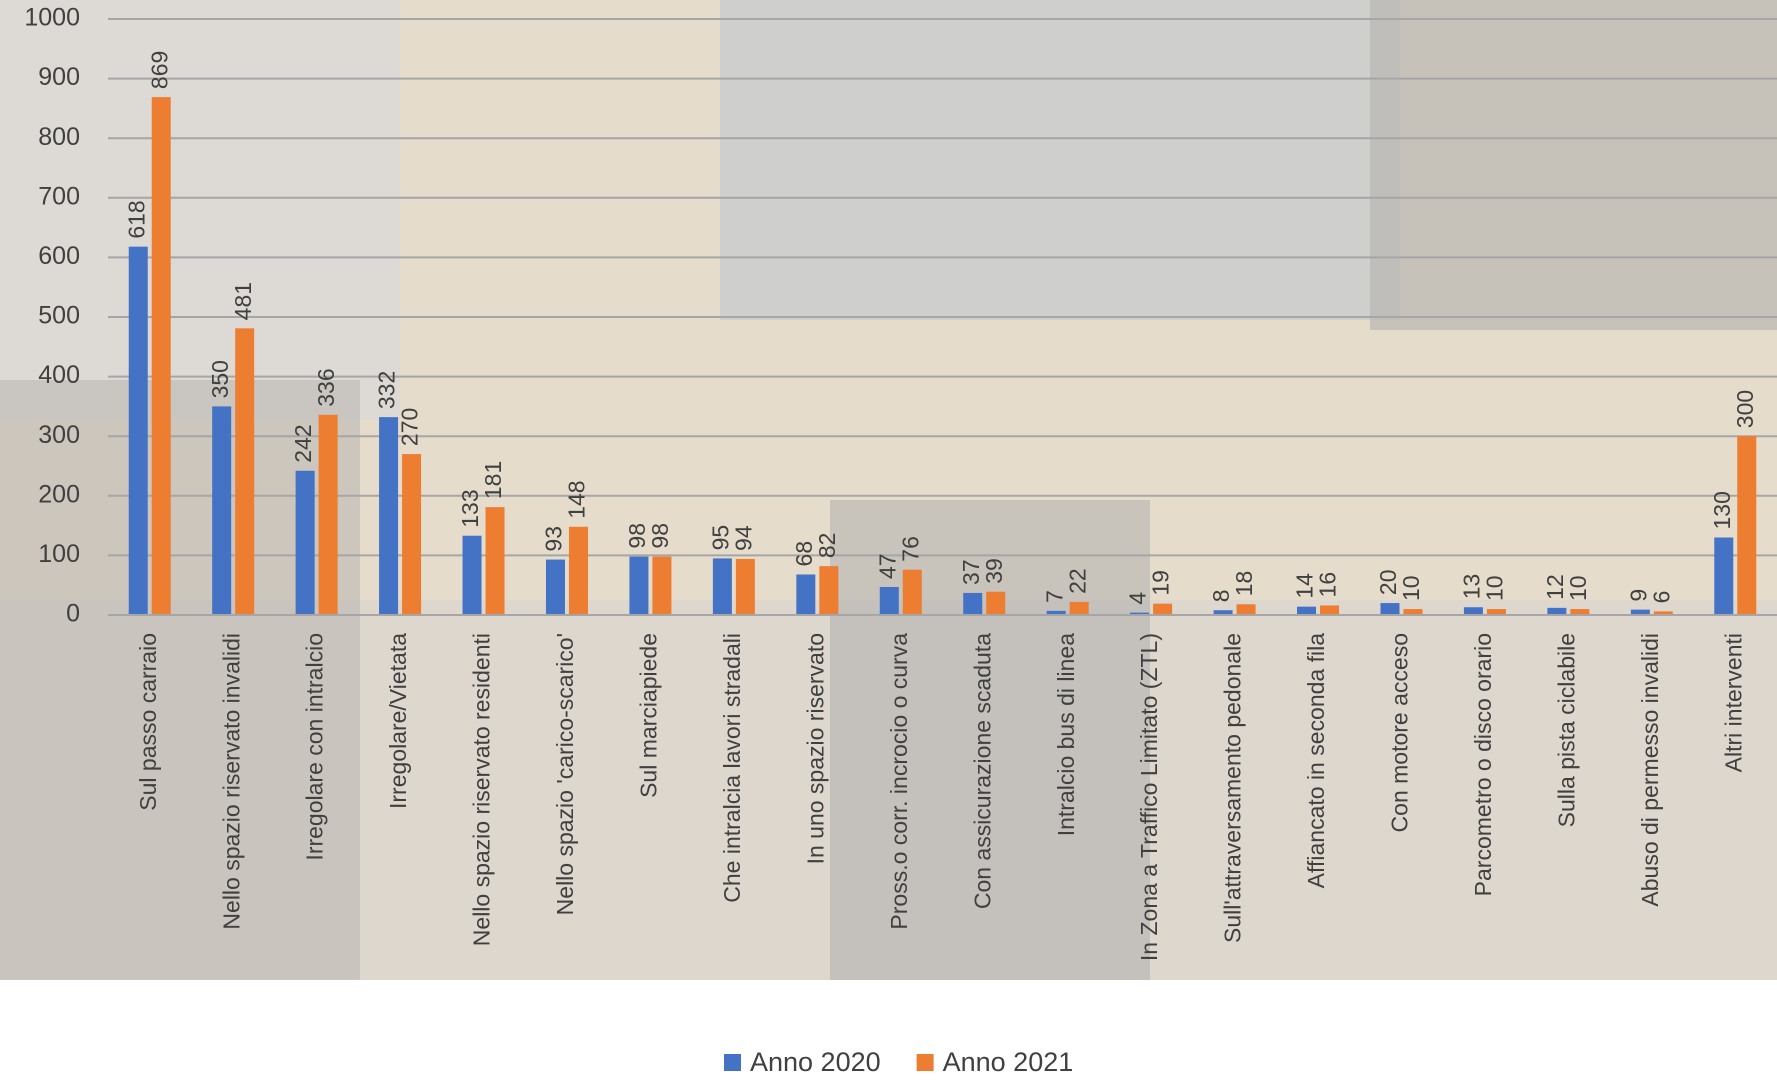  I want to click on data-label: 300, so click(1745, 409).